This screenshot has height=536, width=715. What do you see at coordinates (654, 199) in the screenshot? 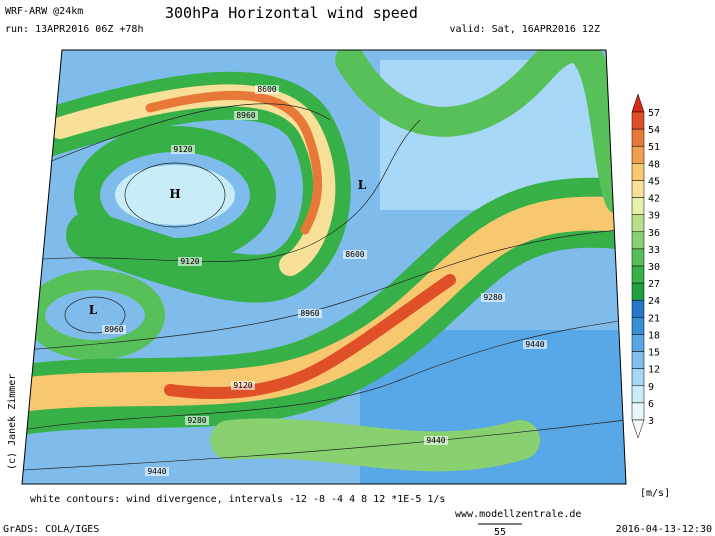
I see `colorbar-label: 42` at bounding box center [654, 199].